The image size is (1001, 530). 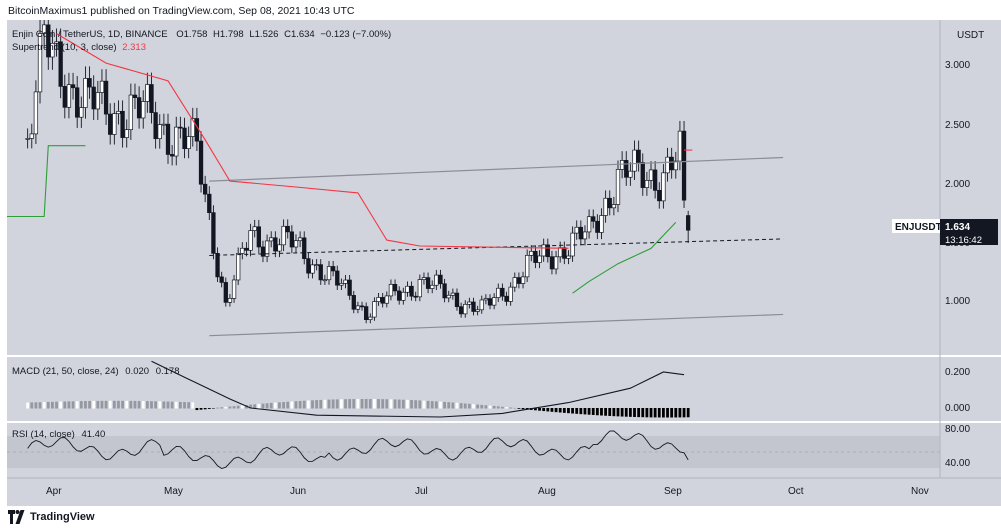 What do you see at coordinates (168, 371) in the screenshot?
I see `macd-value-2: 0.178` at bounding box center [168, 371].